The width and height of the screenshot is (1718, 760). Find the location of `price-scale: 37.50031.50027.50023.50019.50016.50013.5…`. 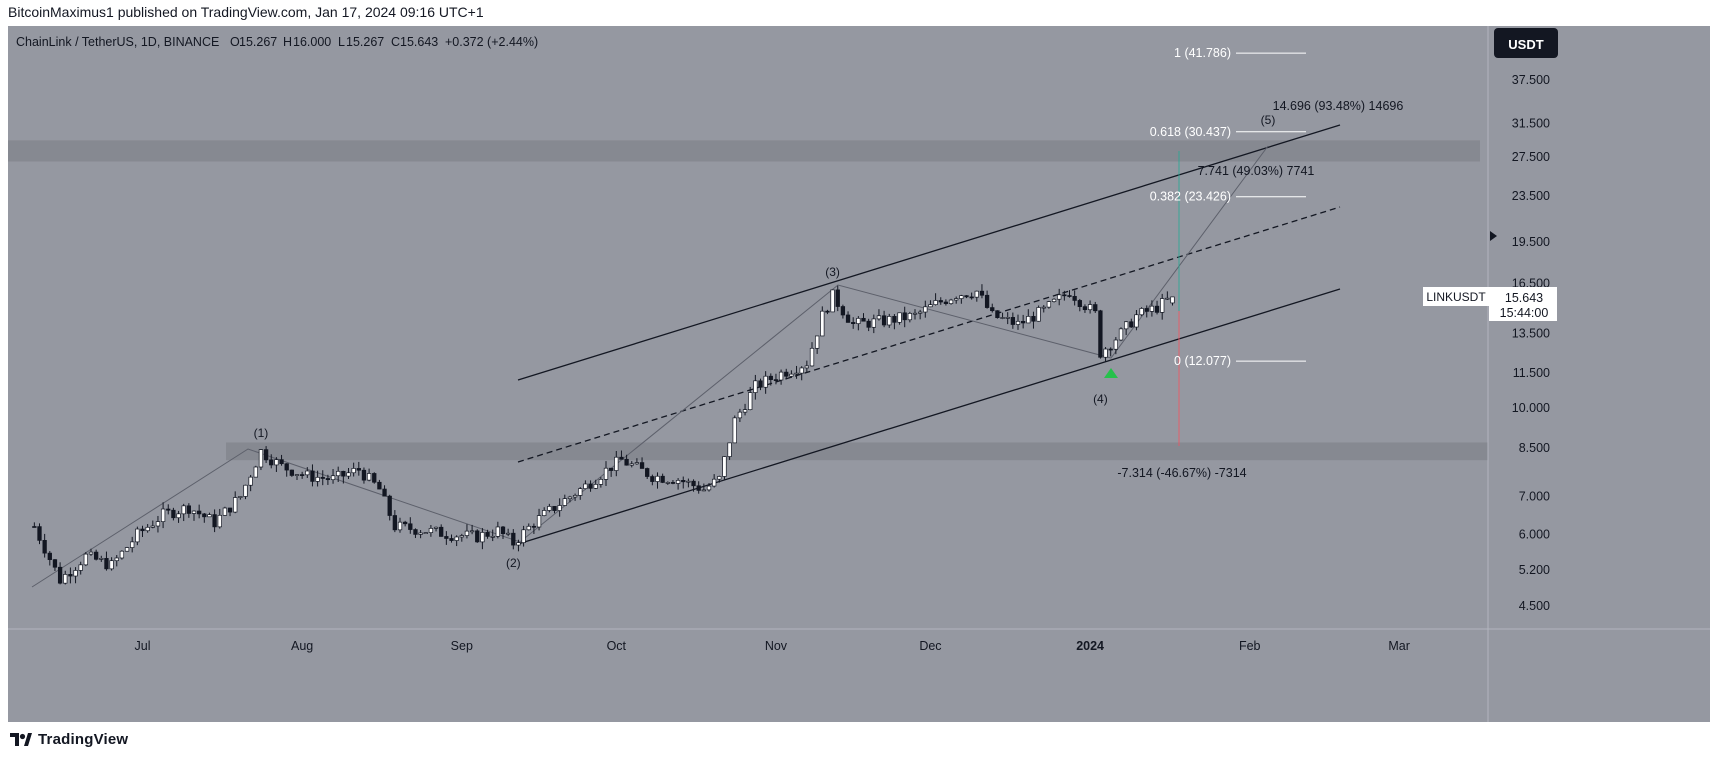

price-scale: 37.50031.50027.50023.50019.50016.50013.5… is located at coordinates (1531, 343).